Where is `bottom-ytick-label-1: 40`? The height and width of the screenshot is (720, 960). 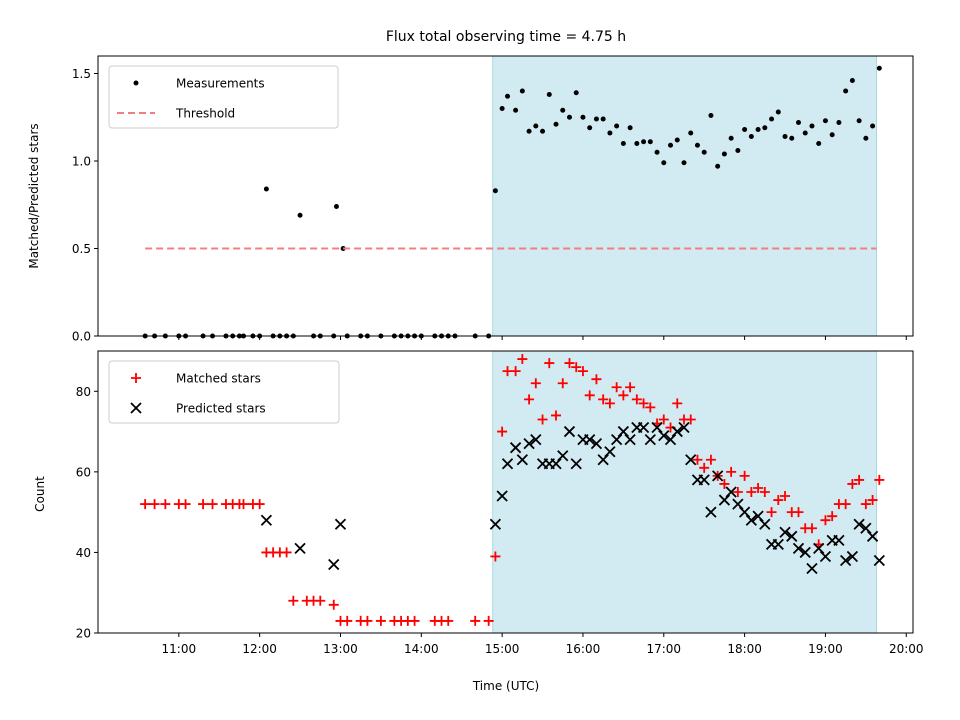
bottom-ytick-label-1: 40 is located at coordinates (83, 553).